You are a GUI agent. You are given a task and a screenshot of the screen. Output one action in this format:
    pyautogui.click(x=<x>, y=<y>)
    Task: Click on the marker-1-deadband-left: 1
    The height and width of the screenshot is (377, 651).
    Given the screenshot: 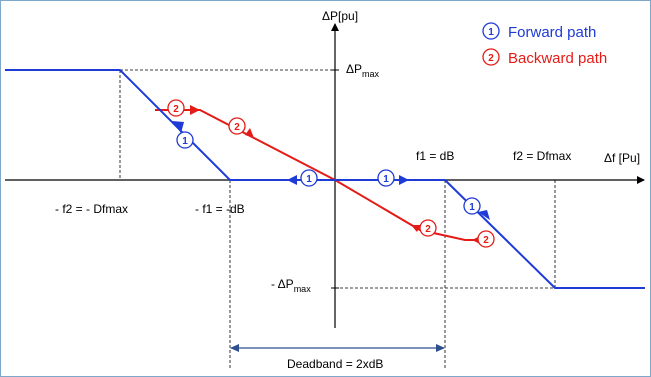 What is the action you would take?
    pyautogui.click(x=309, y=178)
    